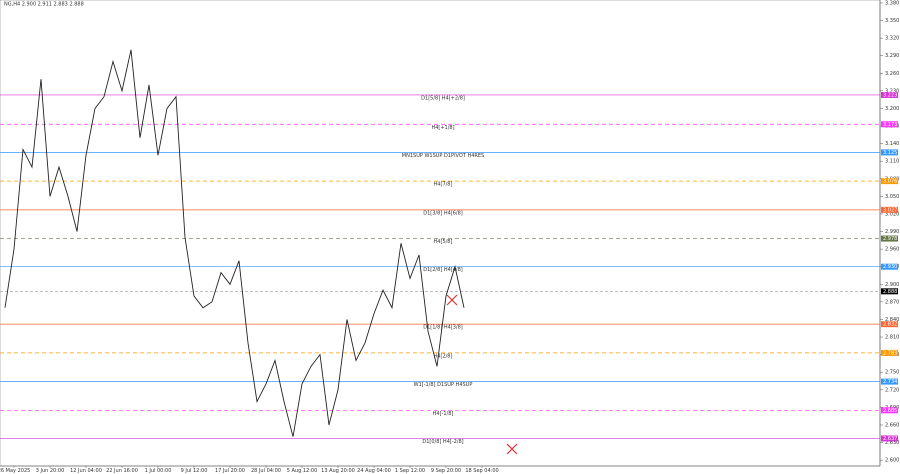 This screenshot has height=474, width=900. I want to click on y-tick-label: 2.750, so click(892, 373).